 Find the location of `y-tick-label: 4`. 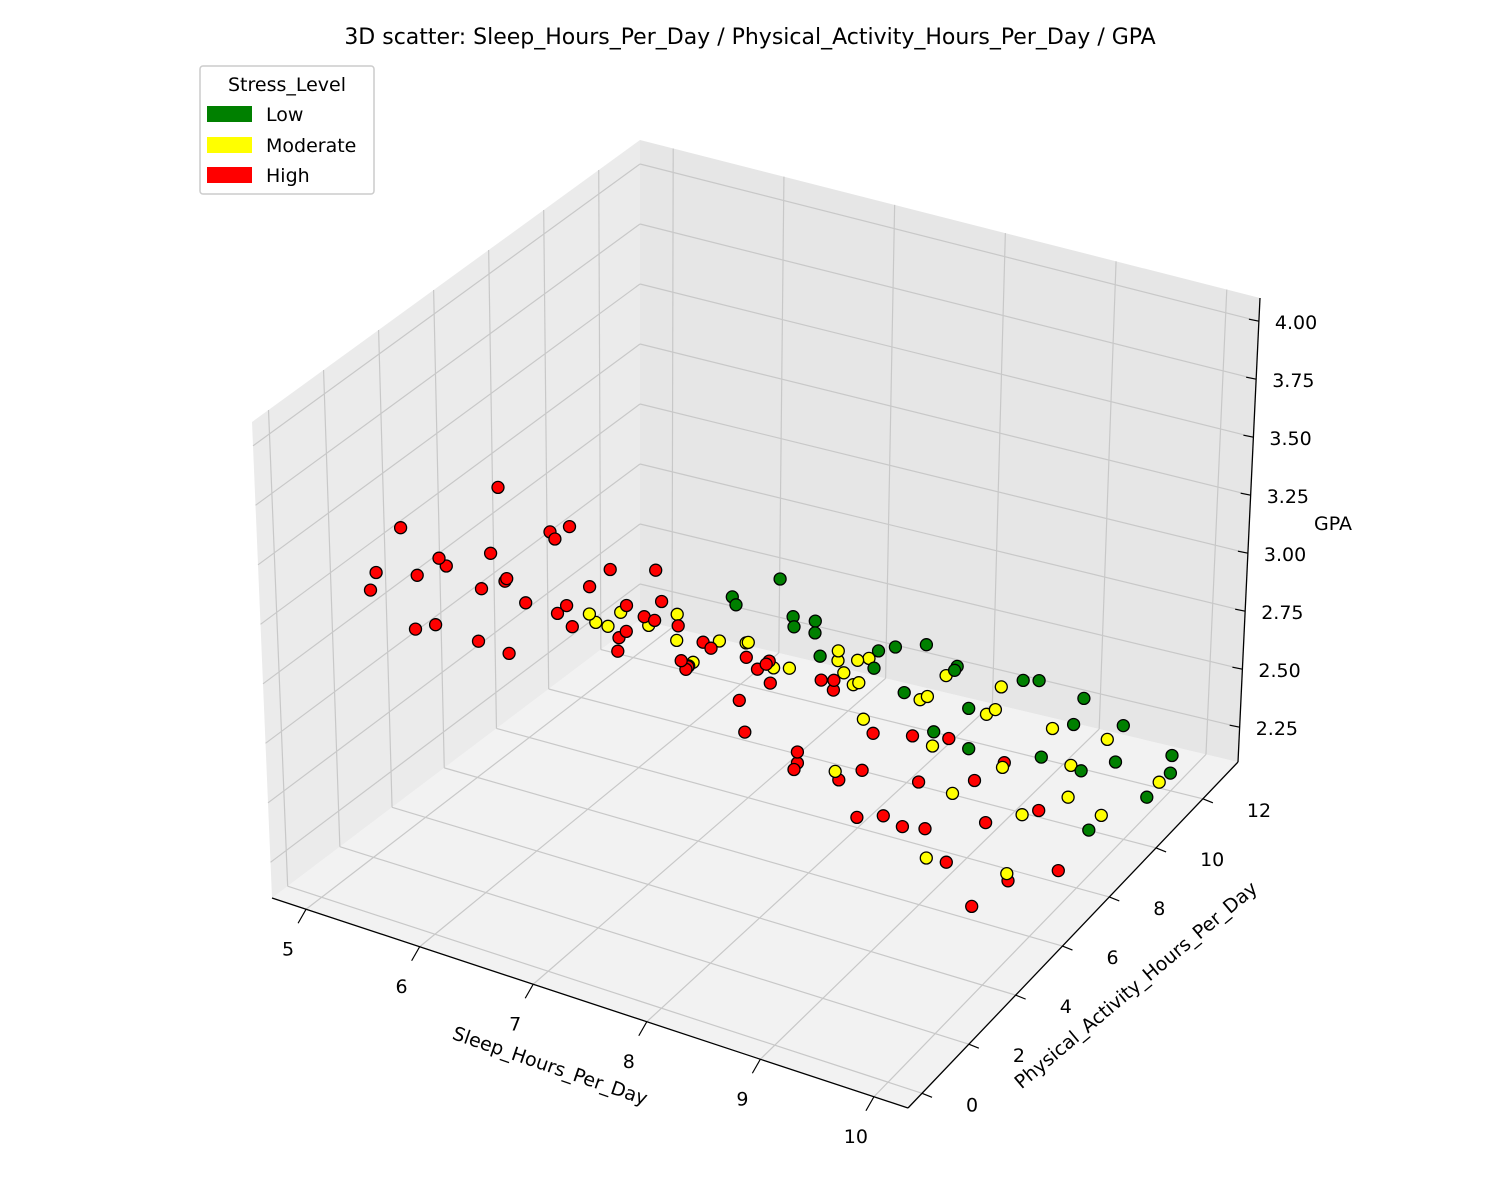

y-tick-label: 4 is located at coordinates (1066, 1007).